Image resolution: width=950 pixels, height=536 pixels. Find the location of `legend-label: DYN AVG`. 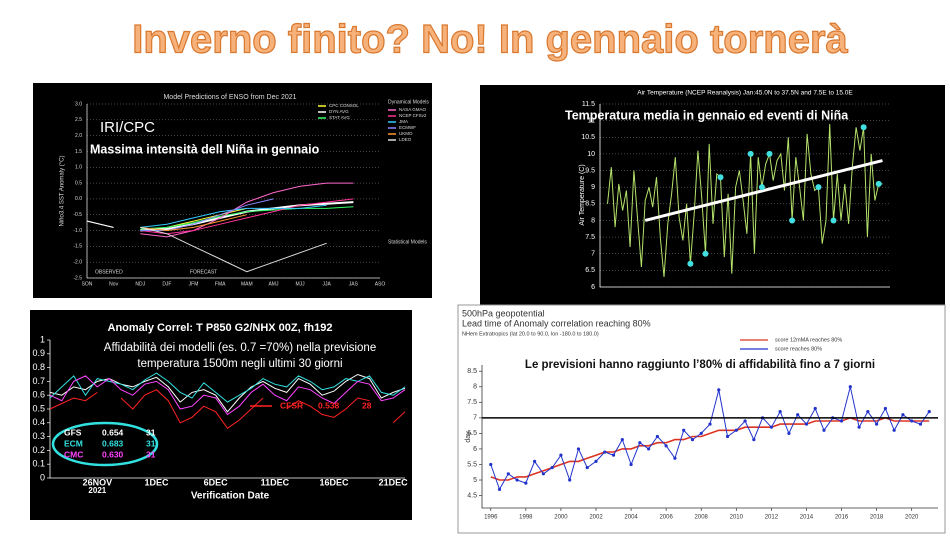

legend-label: DYN AVG is located at coordinates (339, 111).